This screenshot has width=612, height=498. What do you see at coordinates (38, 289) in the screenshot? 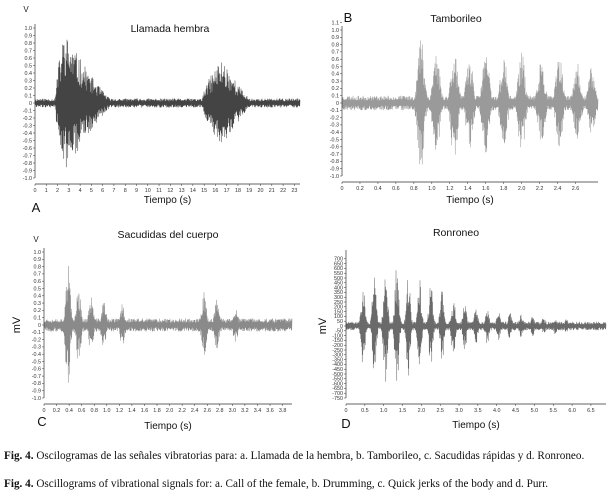
I see `y-tick-label: 0.5` at bounding box center [38, 289].